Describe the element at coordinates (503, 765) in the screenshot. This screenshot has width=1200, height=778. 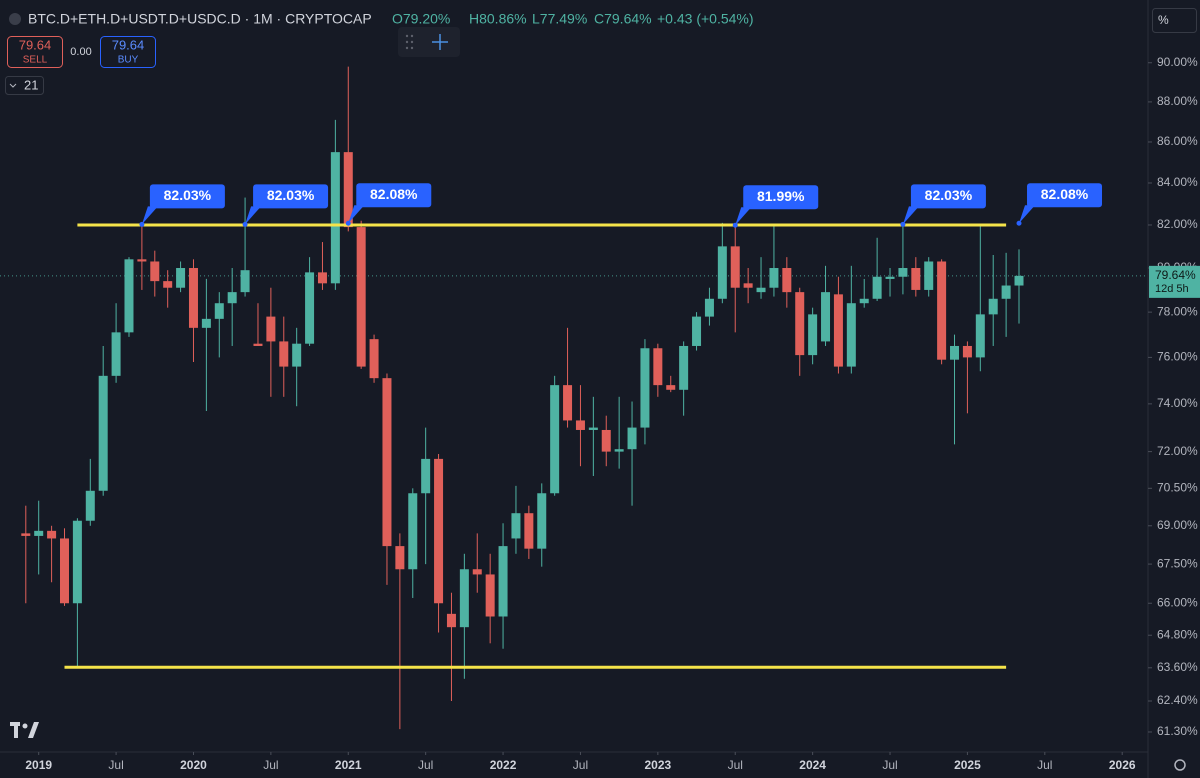
I see `x-tick-label: 2022` at that location.